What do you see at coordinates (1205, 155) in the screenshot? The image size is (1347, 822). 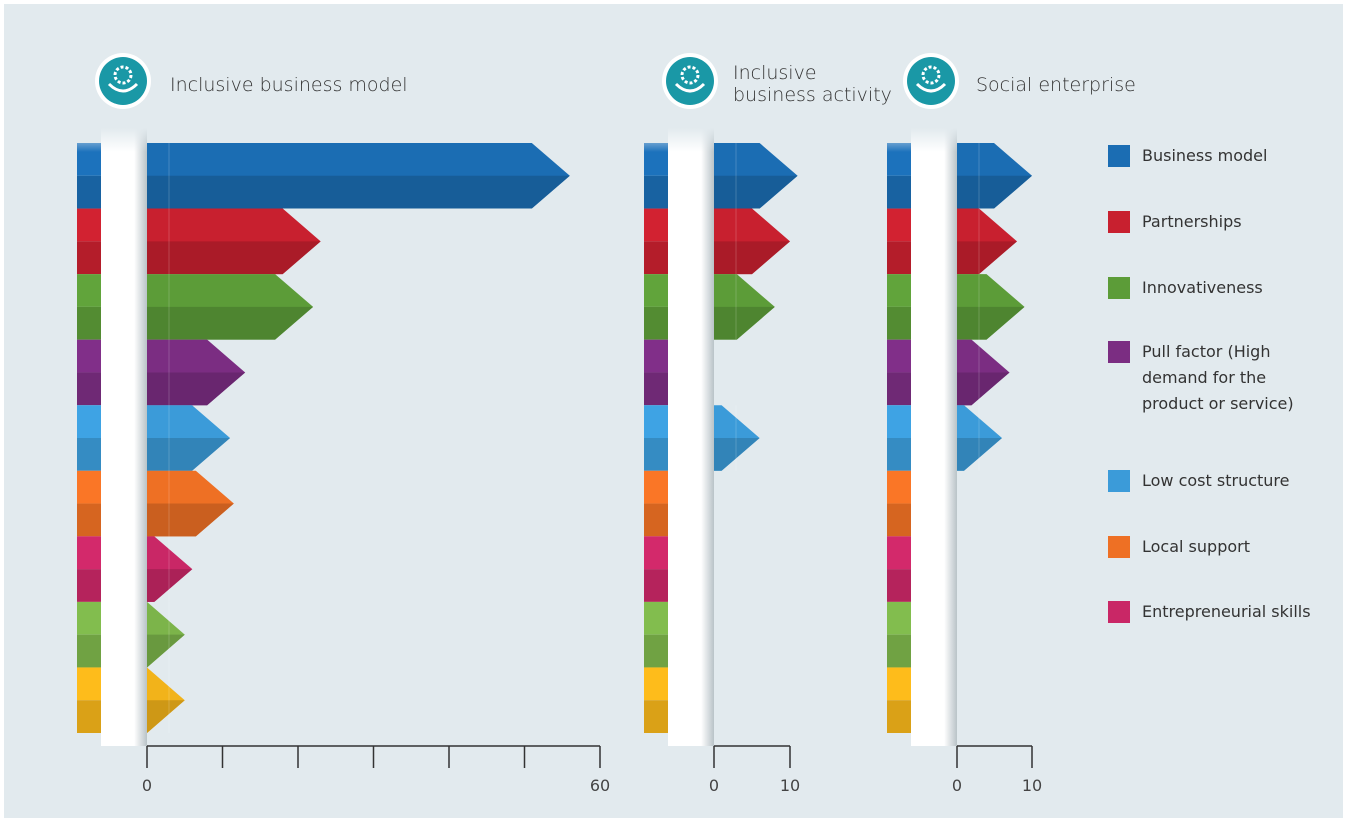 I see `legend-label: Business model` at bounding box center [1205, 155].